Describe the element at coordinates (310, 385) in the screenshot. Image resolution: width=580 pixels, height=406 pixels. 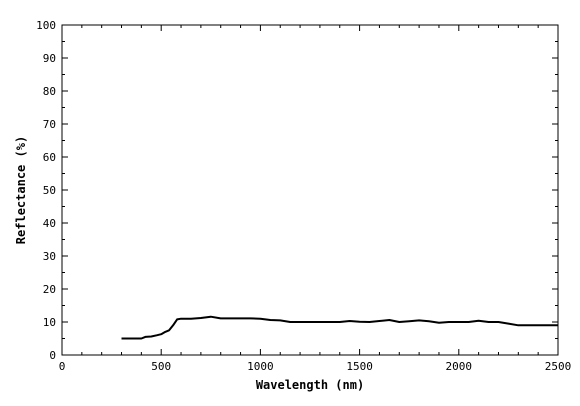
I see `x-axis-label: Wavelength (nm)` at that location.